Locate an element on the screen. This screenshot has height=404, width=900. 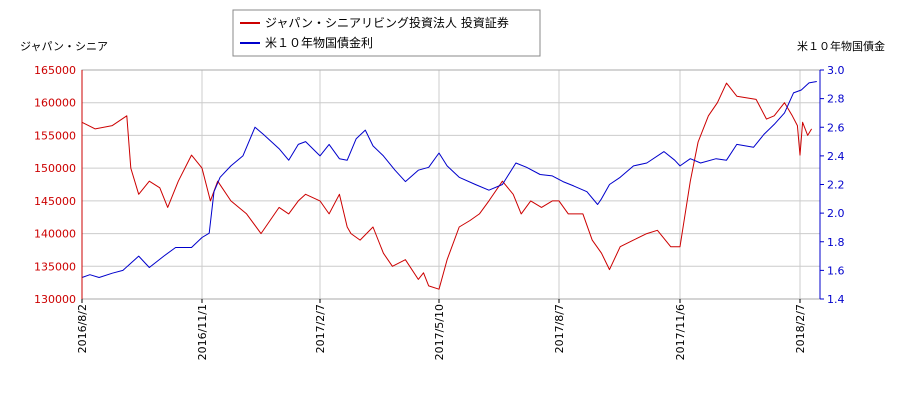
left-tick-label: 160000 is located at coordinates (55, 103).